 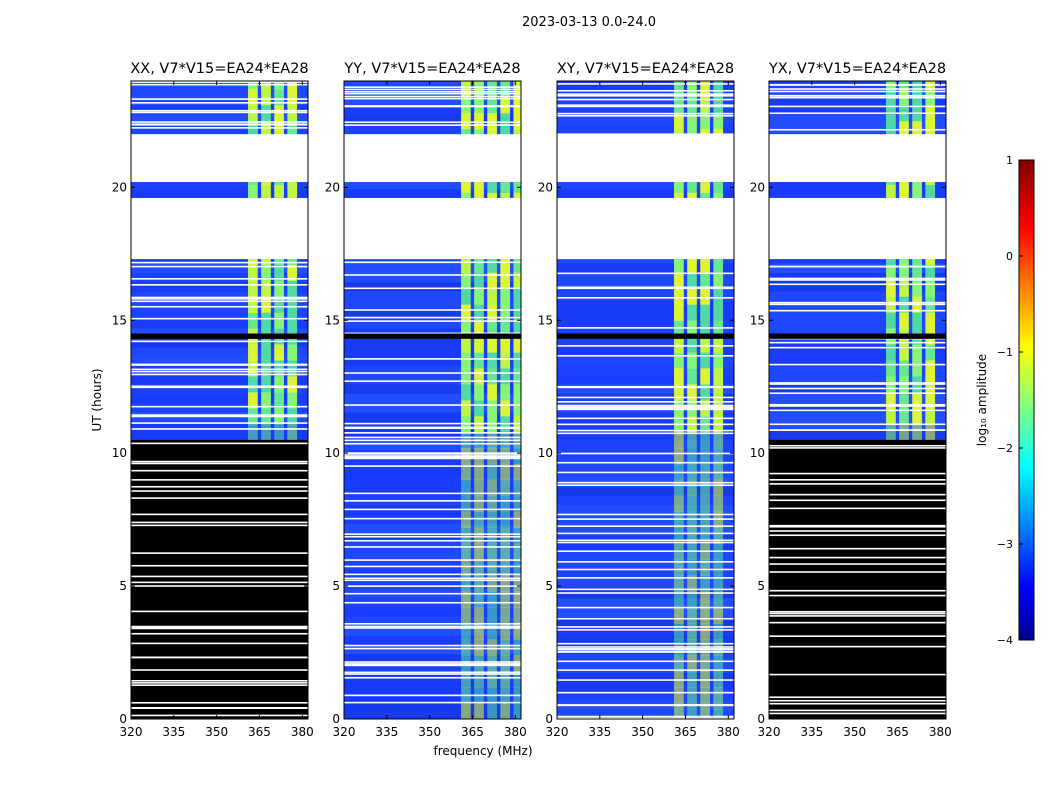 I want to click on y-tick-label: 20, so click(x=757, y=187).